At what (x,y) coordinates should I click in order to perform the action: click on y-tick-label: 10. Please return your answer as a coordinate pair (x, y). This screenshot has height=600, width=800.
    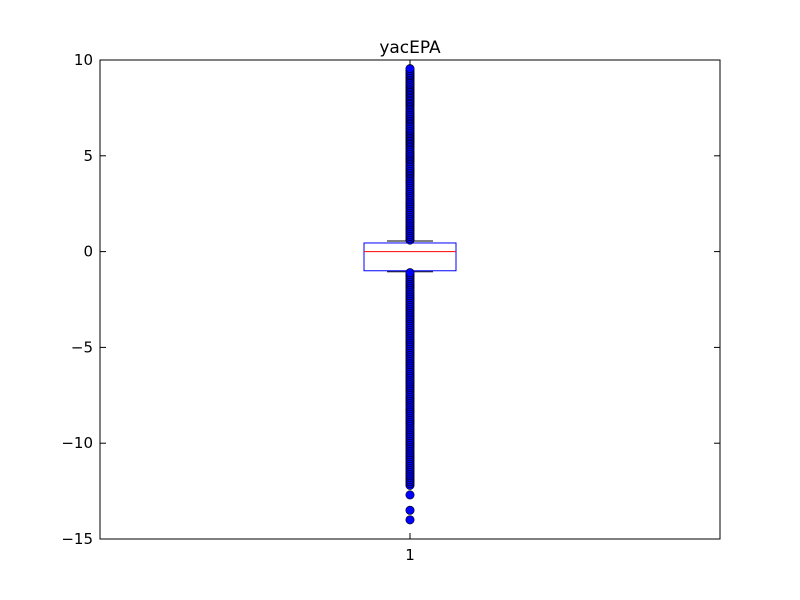
    Looking at the image, I should click on (83, 60).